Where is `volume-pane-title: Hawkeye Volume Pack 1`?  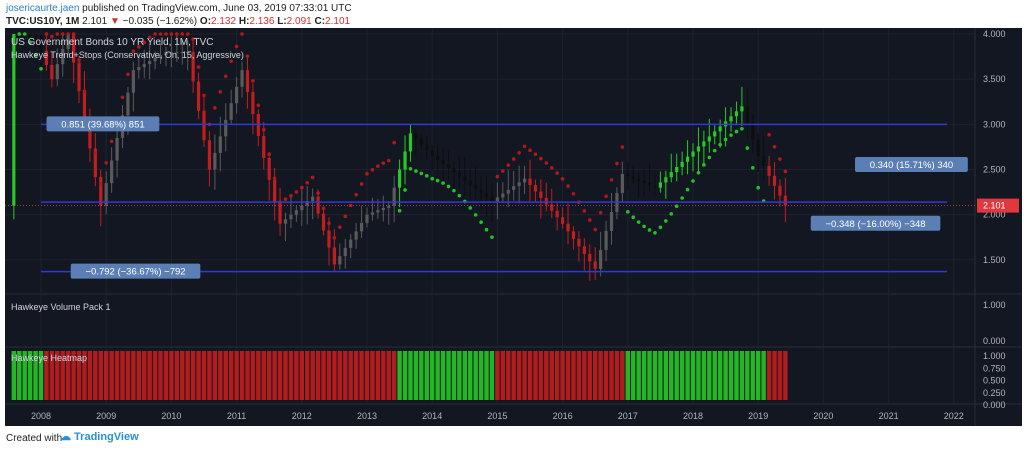 volume-pane-title: Hawkeye Volume Pack 1 is located at coordinates (61, 307).